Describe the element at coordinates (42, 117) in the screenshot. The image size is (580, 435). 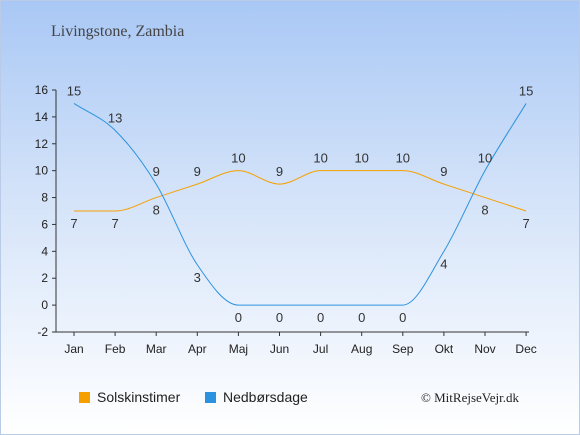
I see `y-tick-label: 14` at that location.